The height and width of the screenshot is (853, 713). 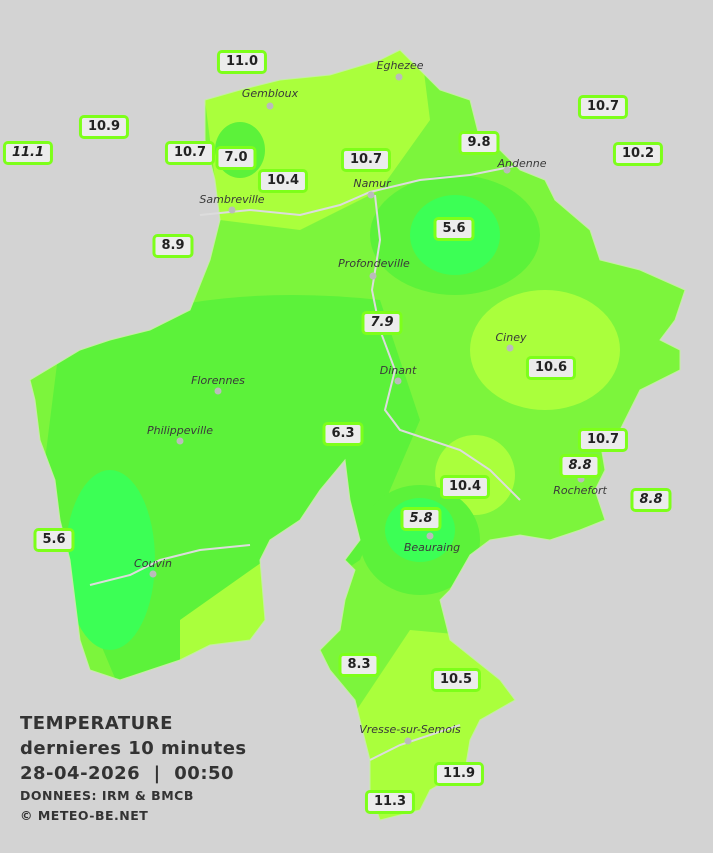 I want to click on town-label: Beauraing, so click(x=432, y=547).